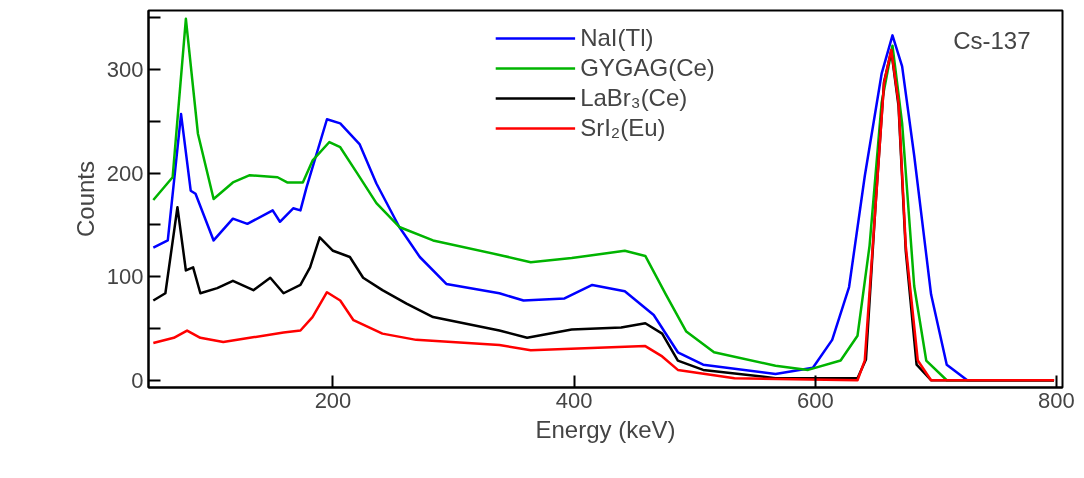  What do you see at coordinates (617, 38) in the screenshot?
I see `legend-label: NaI(Tl)` at bounding box center [617, 38].